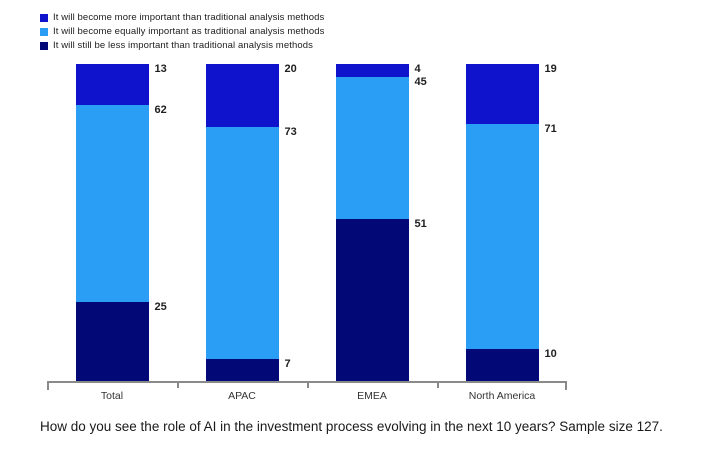  What do you see at coordinates (550, 69) in the screenshot?
I see `bar-value-label: 19` at bounding box center [550, 69].